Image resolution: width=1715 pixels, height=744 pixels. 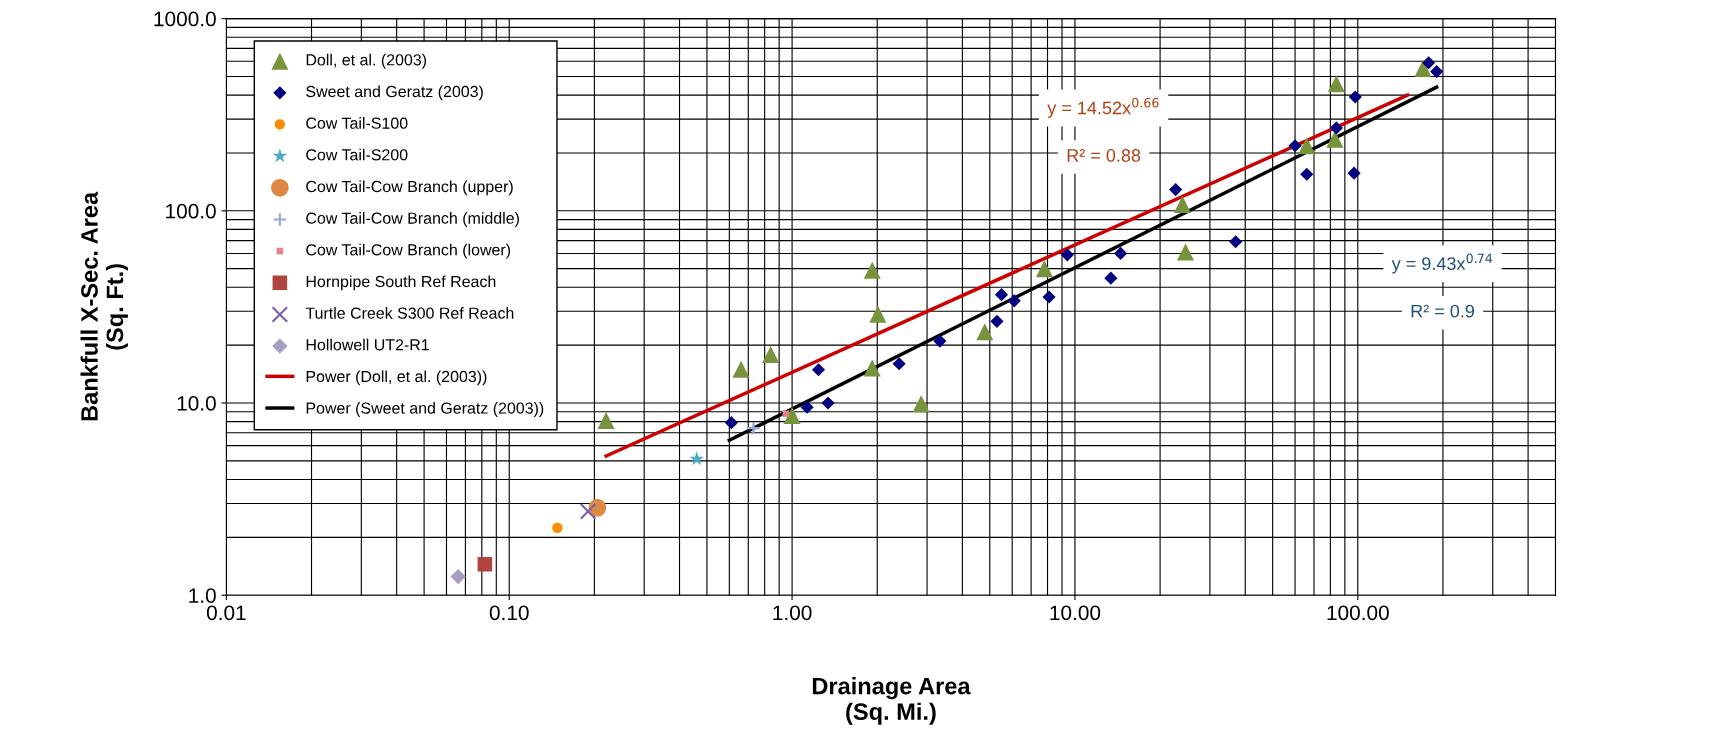 What do you see at coordinates (1443, 311) in the screenshot?
I see `annotation: R² = 0.9` at bounding box center [1443, 311].